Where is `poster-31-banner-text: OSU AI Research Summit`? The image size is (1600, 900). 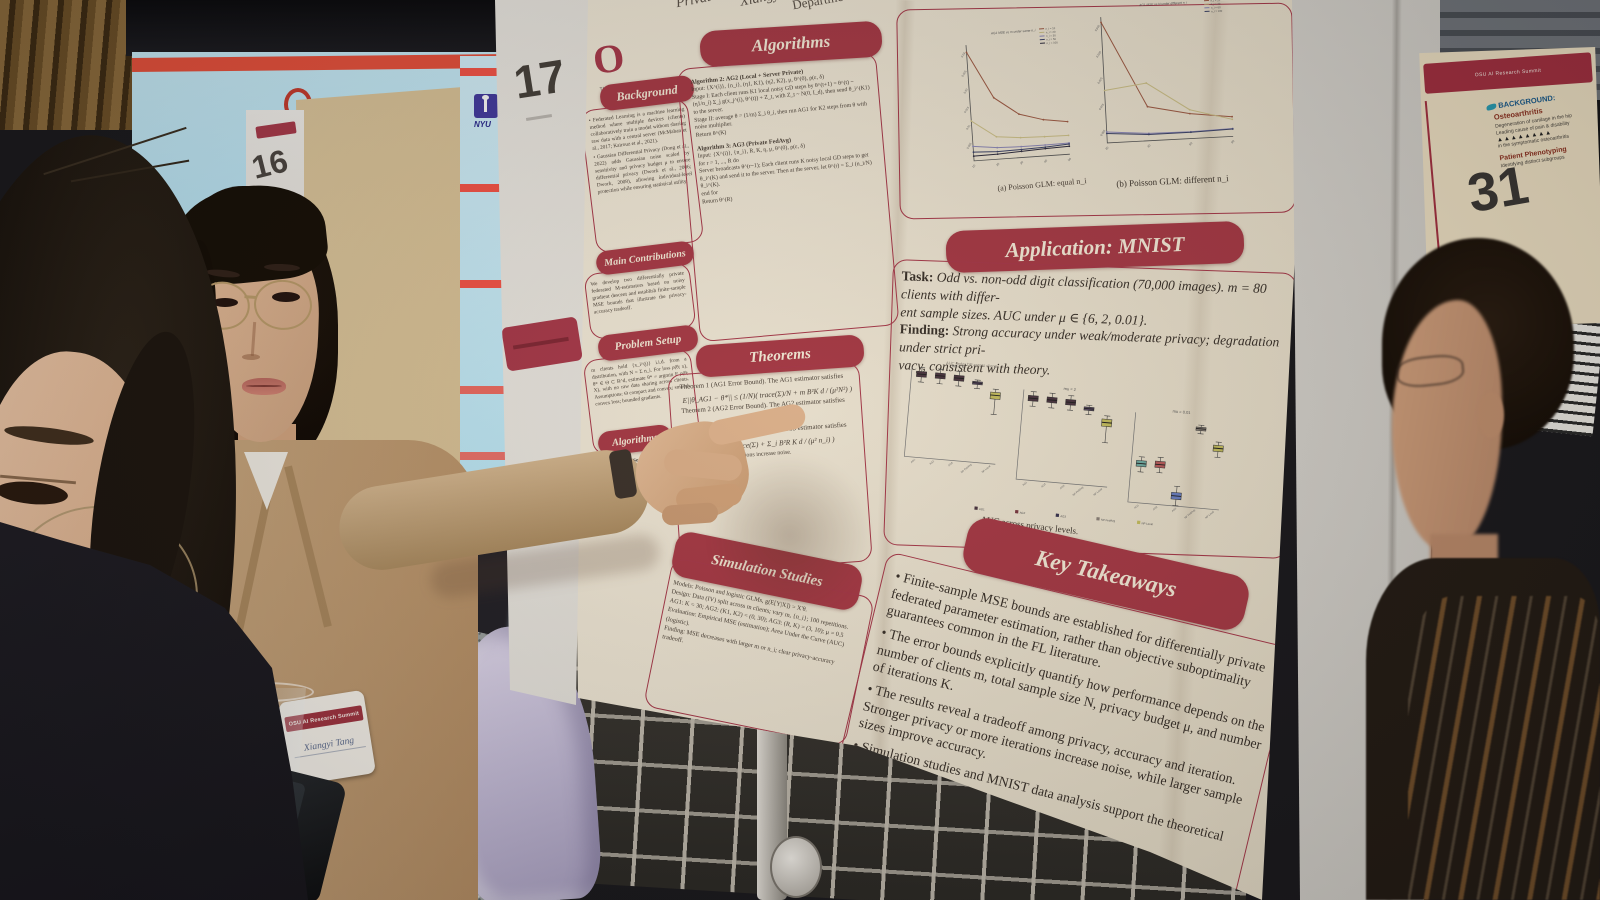 poster-31-banner-text: OSU AI Research Summit is located at coordinates (1508, 73).